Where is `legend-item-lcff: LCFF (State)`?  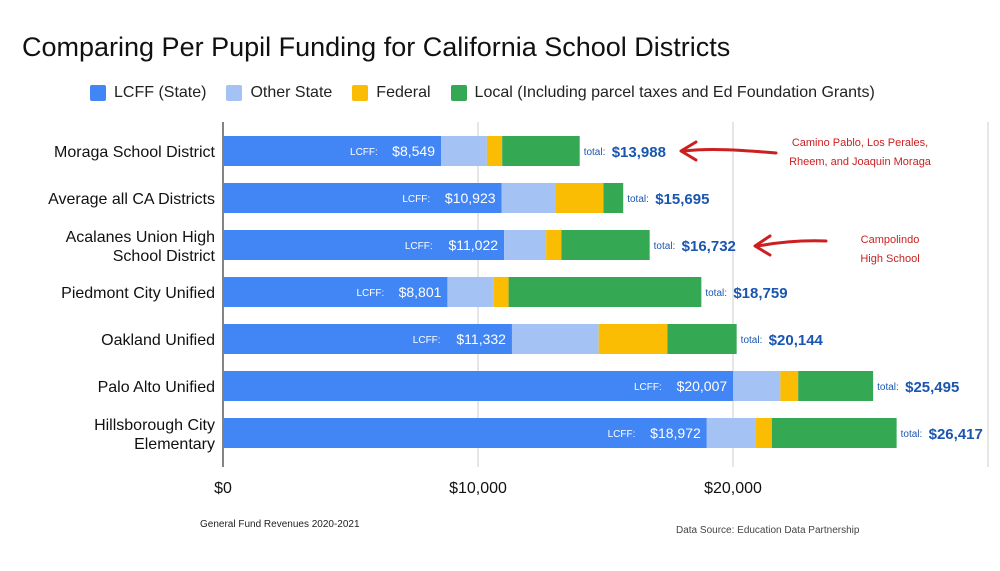
legend-item-lcff: LCFF (State) is located at coordinates (148, 93).